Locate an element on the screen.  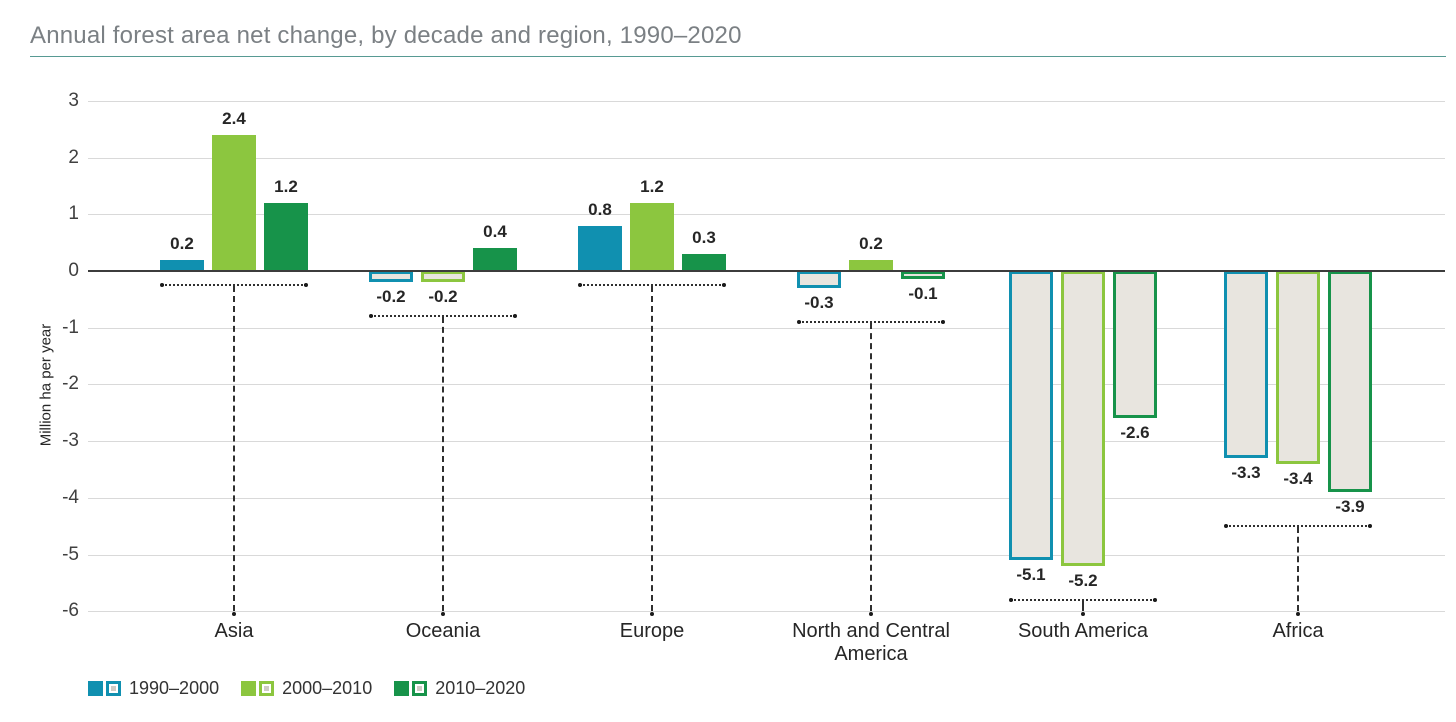
bar-1990–2000-Africa is located at coordinates (1246, 365).